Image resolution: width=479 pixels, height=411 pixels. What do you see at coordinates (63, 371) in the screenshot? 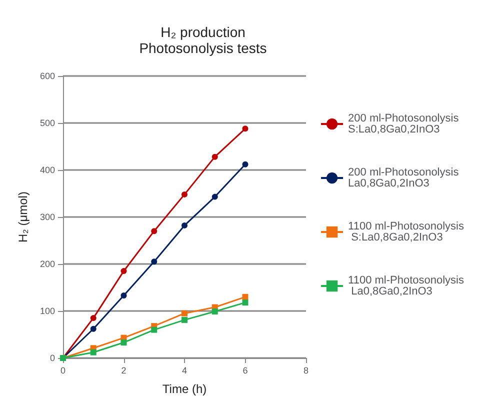
I see `x-tick-label: 0` at bounding box center [63, 371].